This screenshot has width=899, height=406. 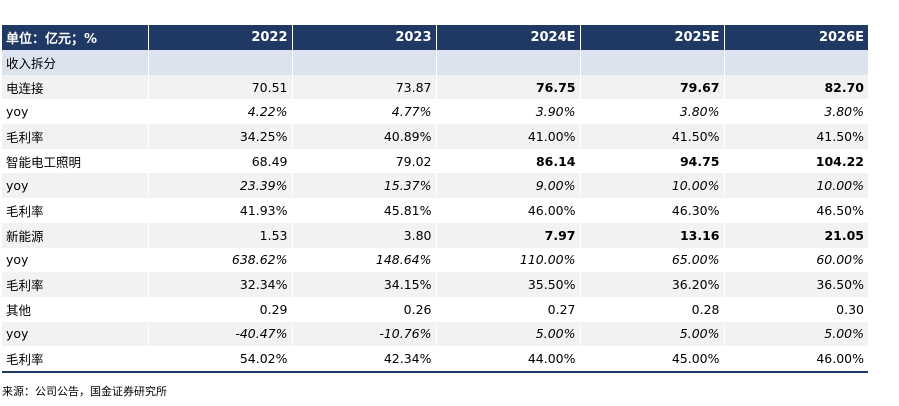 What do you see at coordinates (507, 309) in the screenshot?
I see `row-value-cell: 0.27` at bounding box center [507, 309].